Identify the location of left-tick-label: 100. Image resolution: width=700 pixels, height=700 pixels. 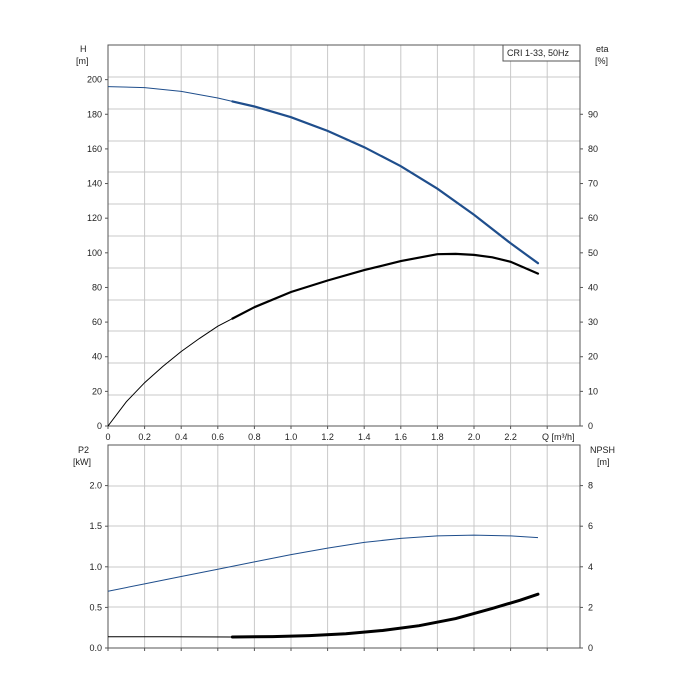
(94, 253).